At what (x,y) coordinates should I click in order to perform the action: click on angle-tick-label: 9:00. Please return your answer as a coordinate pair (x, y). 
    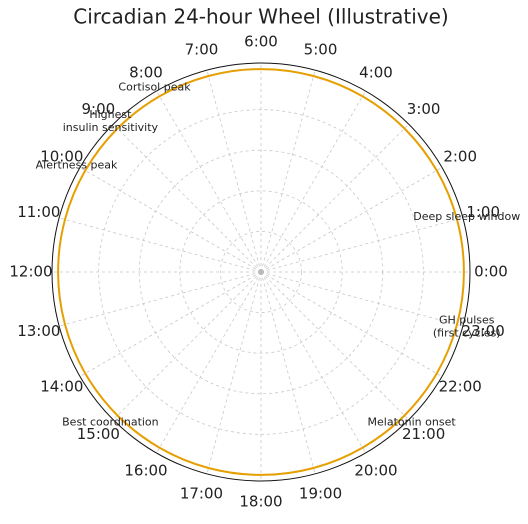
    Looking at the image, I should click on (99, 109).